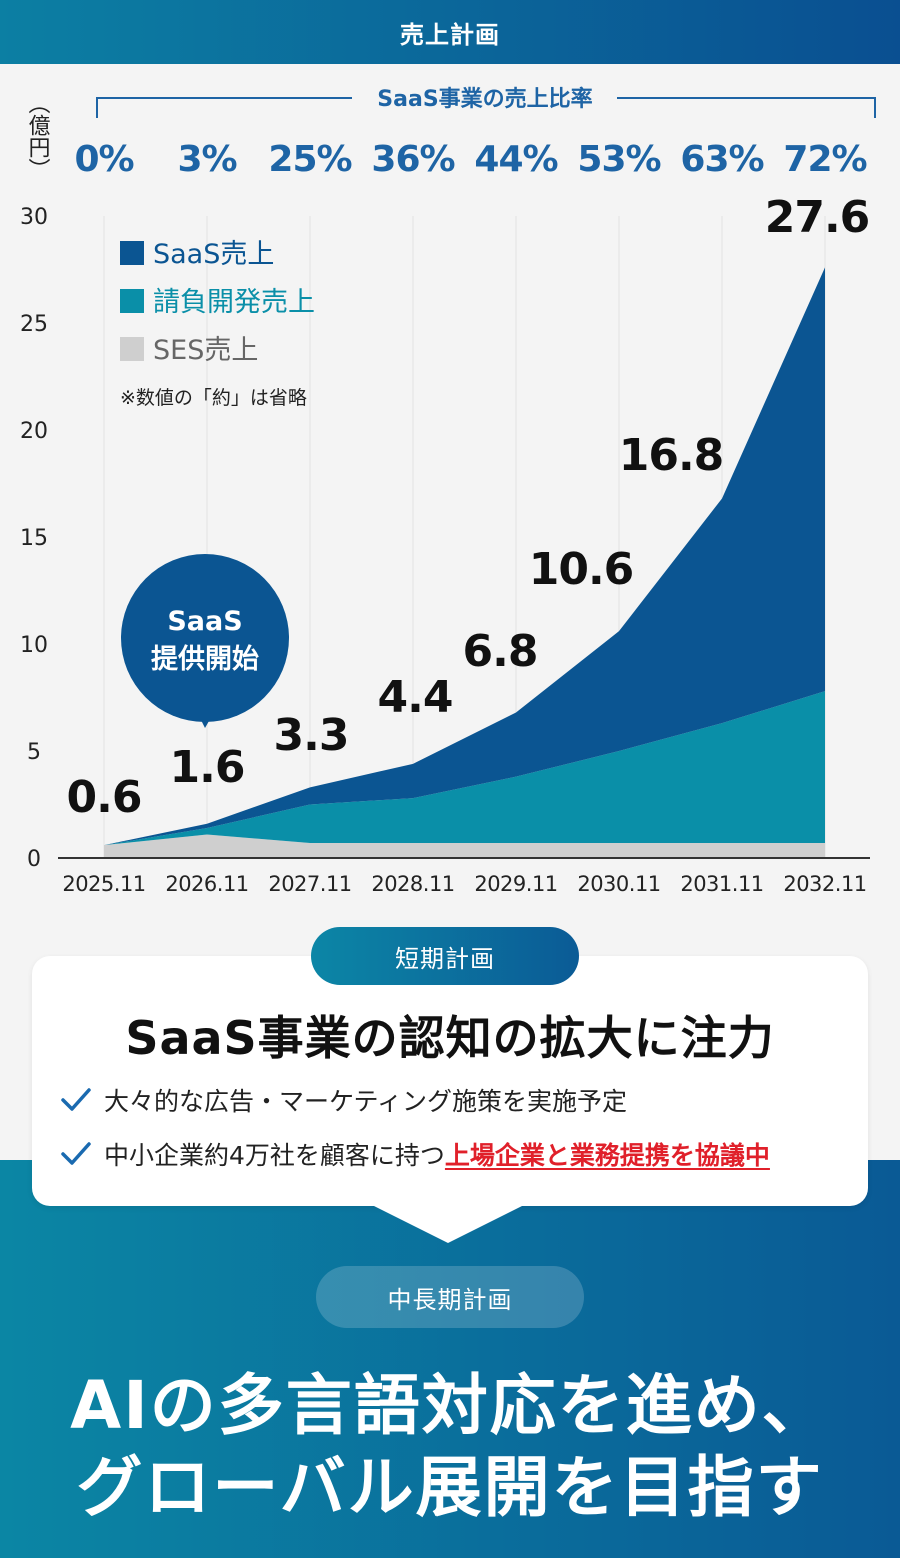 The height and width of the screenshot is (1558, 900). What do you see at coordinates (817, 217) in the screenshot?
I see `total-value-label: 27.6` at bounding box center [817, 217].